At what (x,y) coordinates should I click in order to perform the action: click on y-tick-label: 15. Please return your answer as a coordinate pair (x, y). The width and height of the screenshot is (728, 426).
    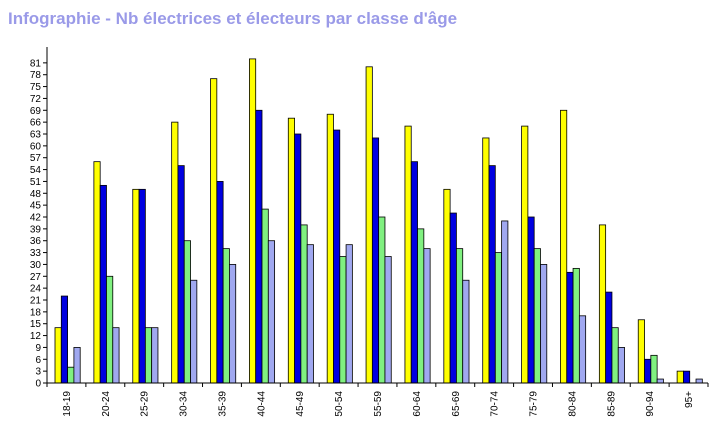
    Looking at the image, I should click on (36, 324).